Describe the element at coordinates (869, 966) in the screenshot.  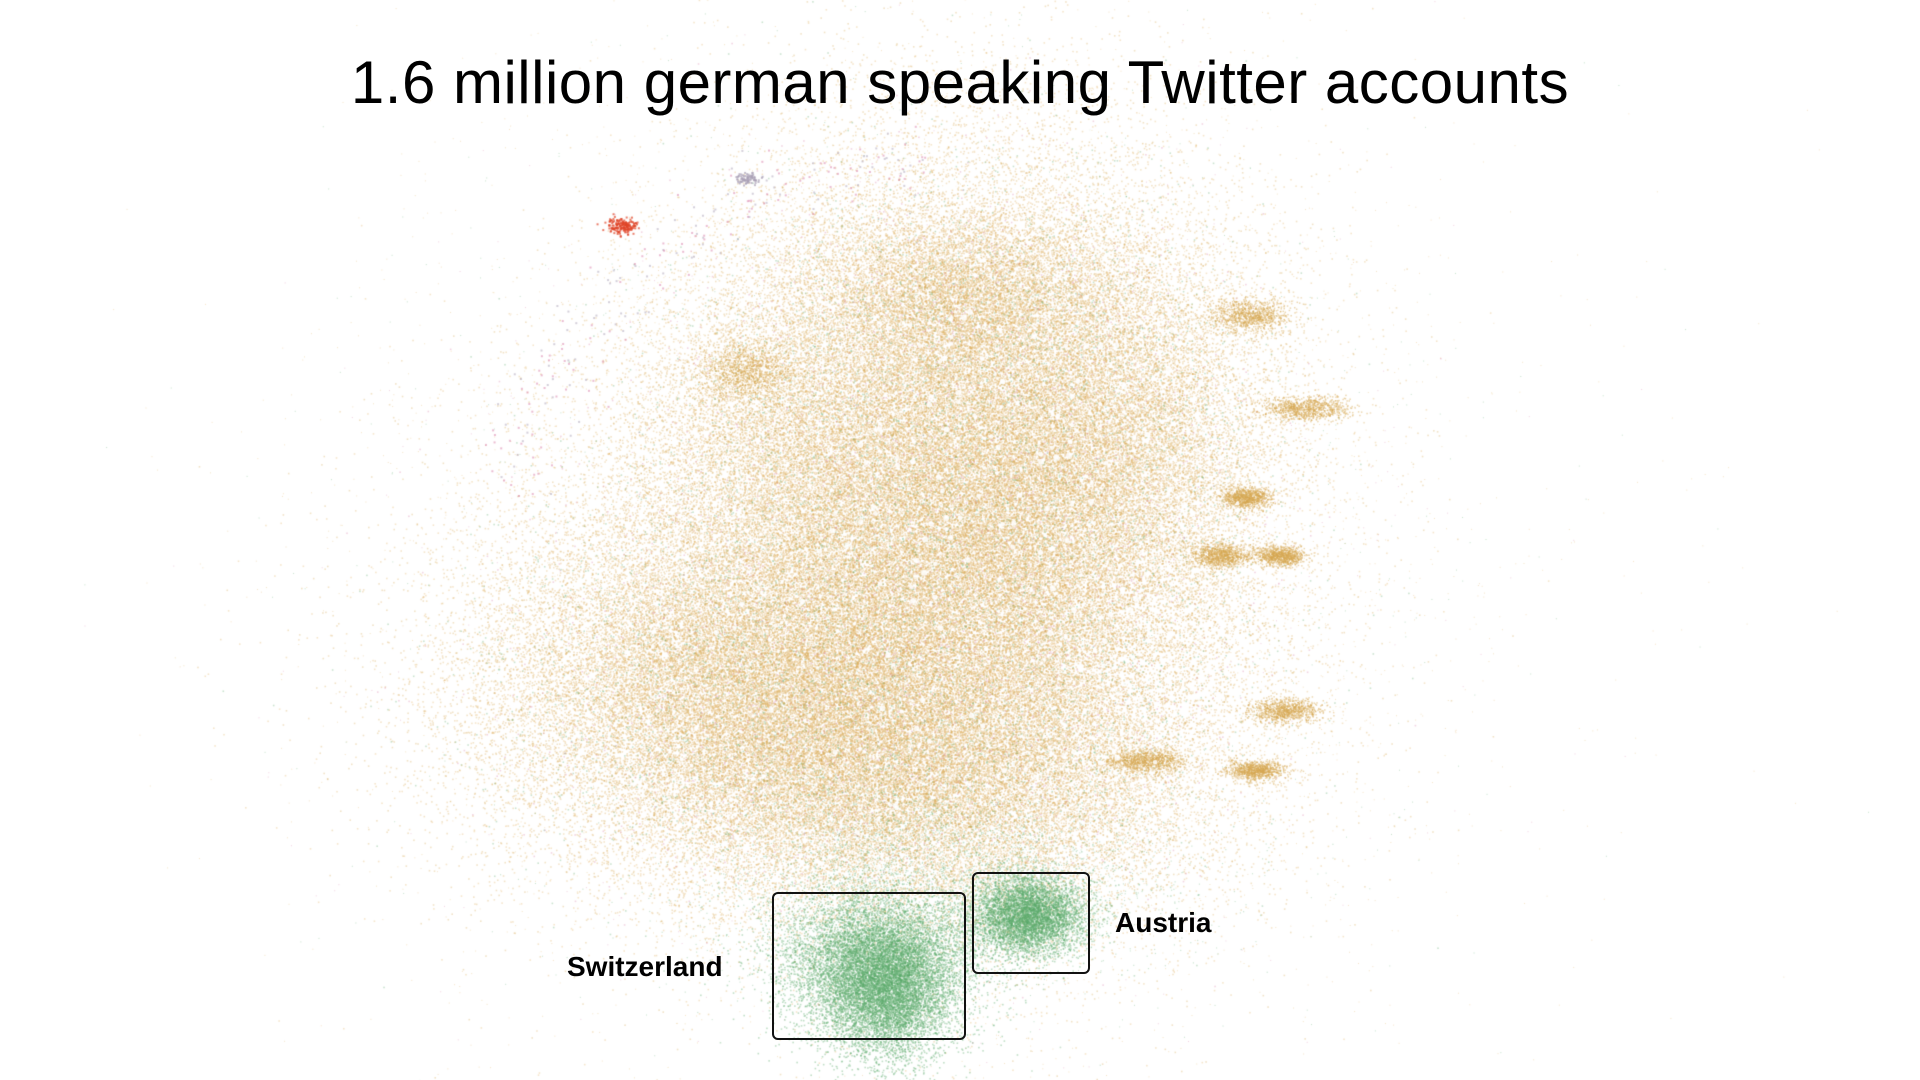
I see `switzerland-highlight-box` at that location.